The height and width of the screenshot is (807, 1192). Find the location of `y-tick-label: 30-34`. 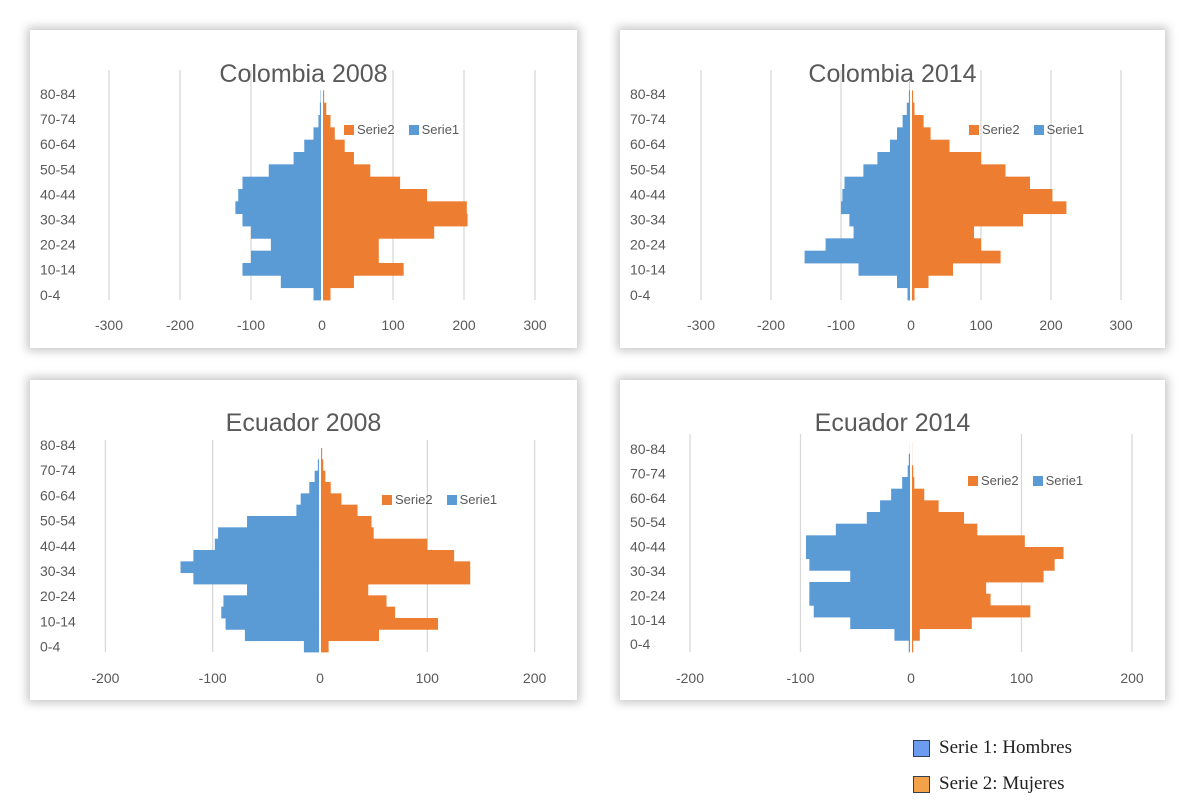

y-tick-label: 30-34 is located at coordinates (648, 220).